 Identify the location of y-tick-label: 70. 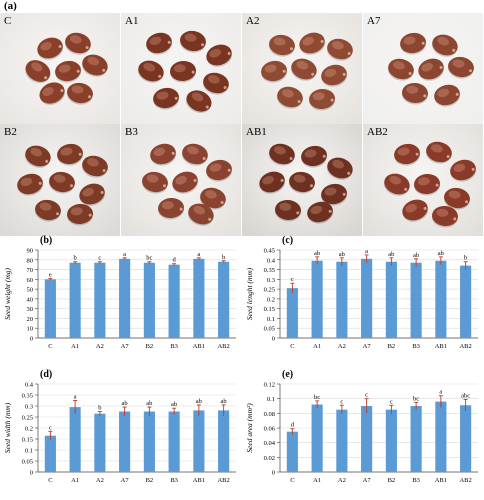
(30, 270).